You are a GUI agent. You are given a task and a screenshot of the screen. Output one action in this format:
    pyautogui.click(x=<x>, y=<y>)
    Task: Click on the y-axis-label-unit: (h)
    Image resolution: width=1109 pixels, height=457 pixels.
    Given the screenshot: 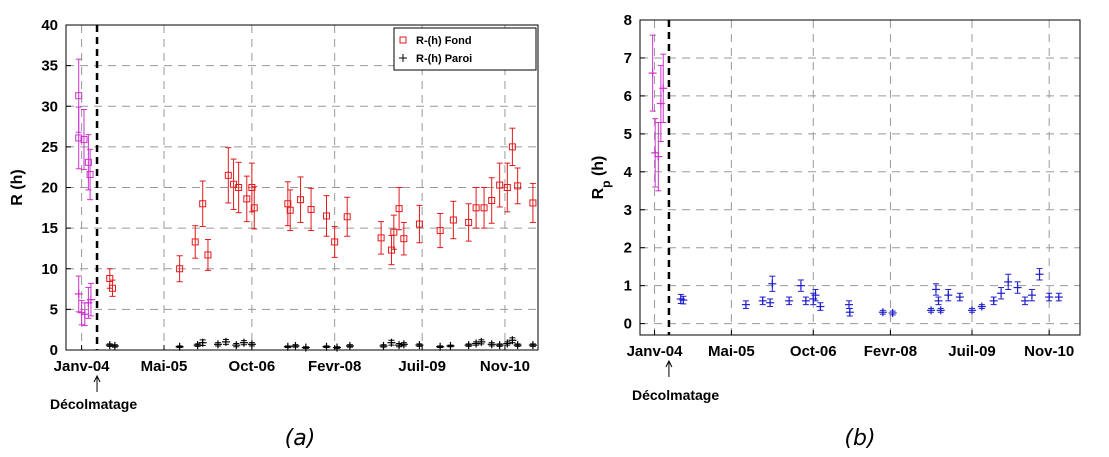 What is the action you would take?
    pyautogui.click(x=598, y=168)
    